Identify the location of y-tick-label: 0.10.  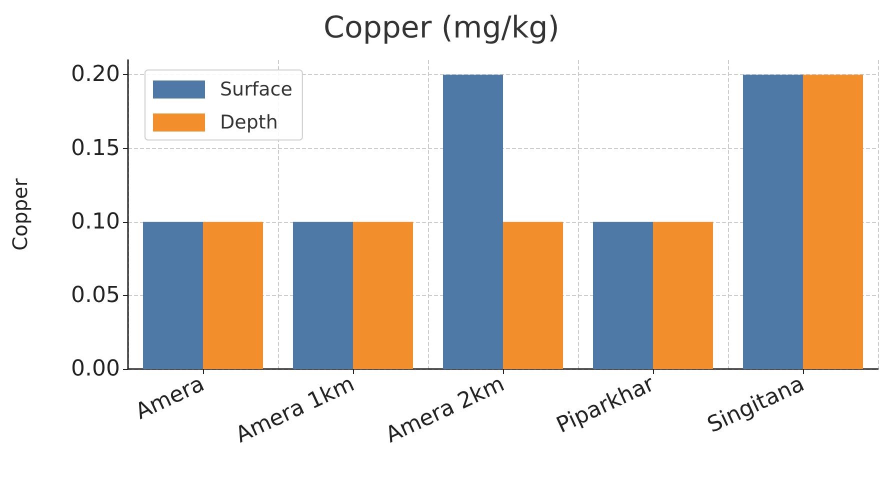
(95, 221).